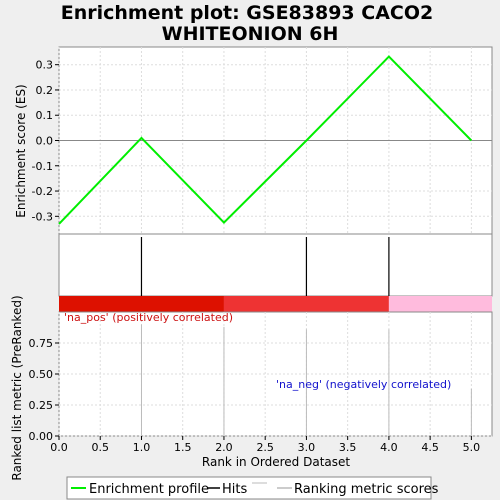  Describe the element at coordinates (265, 266) in the screenshot. I see `hits-group` at that location.